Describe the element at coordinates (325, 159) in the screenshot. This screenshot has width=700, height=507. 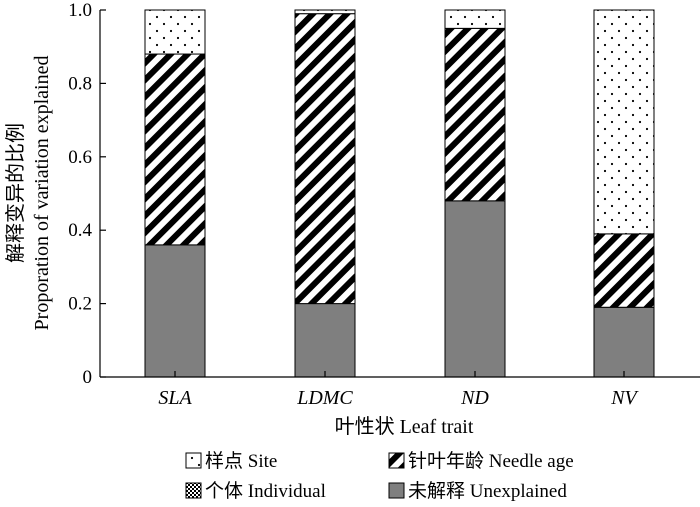
I see `bar-segment-ldmc-needle-age` at that location.